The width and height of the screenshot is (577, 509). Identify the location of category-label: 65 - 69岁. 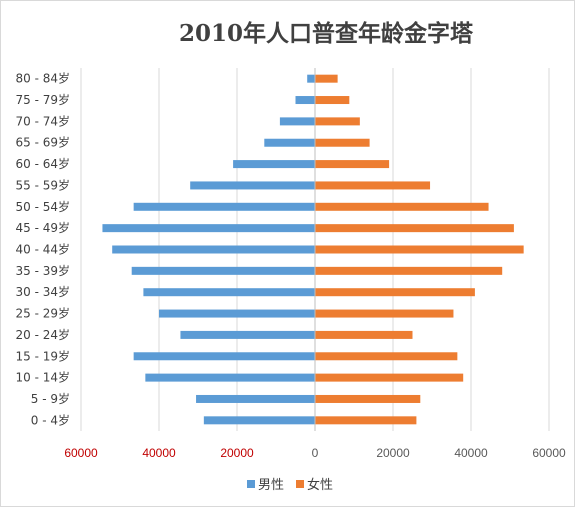
(43, 142).